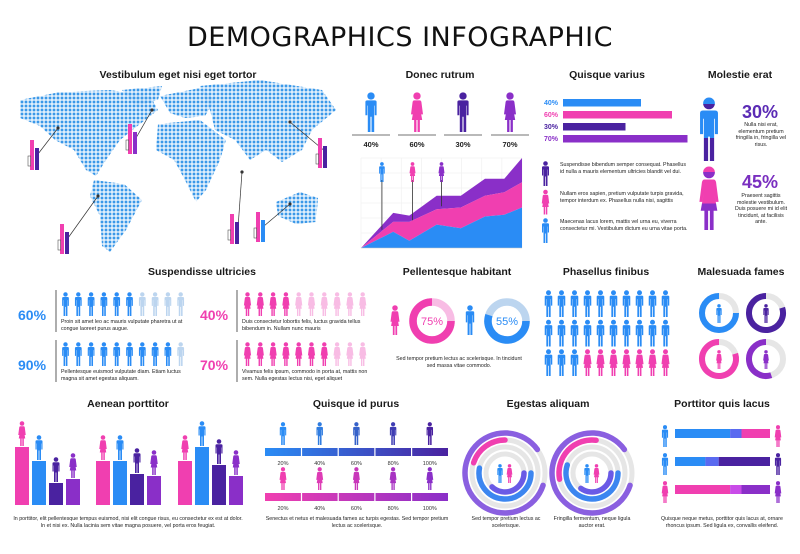 This screenshot has width=800, height=554. I want to click on radial-arc, so click(505, 483).